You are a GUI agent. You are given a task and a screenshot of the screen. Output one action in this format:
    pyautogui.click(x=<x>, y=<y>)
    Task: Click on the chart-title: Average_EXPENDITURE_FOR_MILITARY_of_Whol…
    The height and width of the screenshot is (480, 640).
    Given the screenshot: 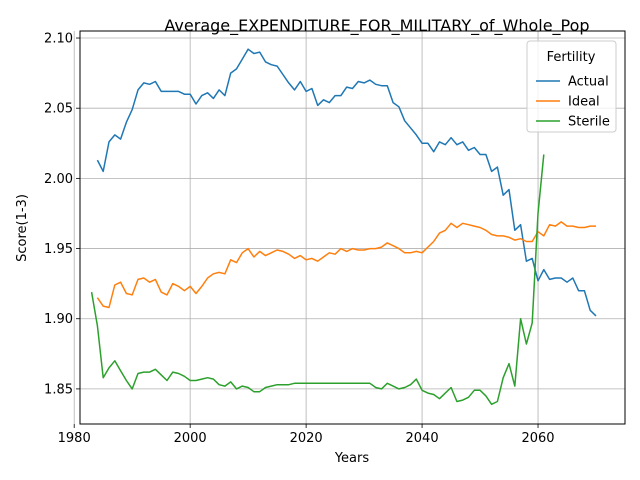 What is the action you would take?
    pyautogui.click(x=376, y=26)
    